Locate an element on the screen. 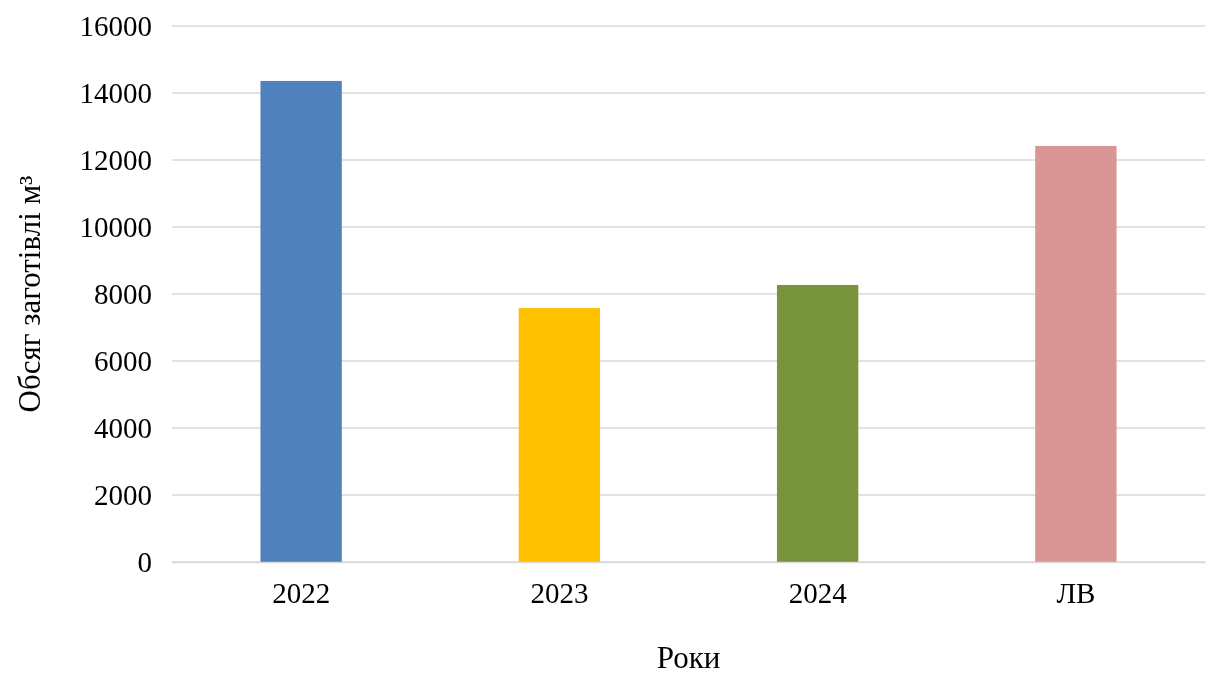 The height and width of the screenshot is (673, 1208). y-tick-label: 8000 is located at coordinates (123, 293).